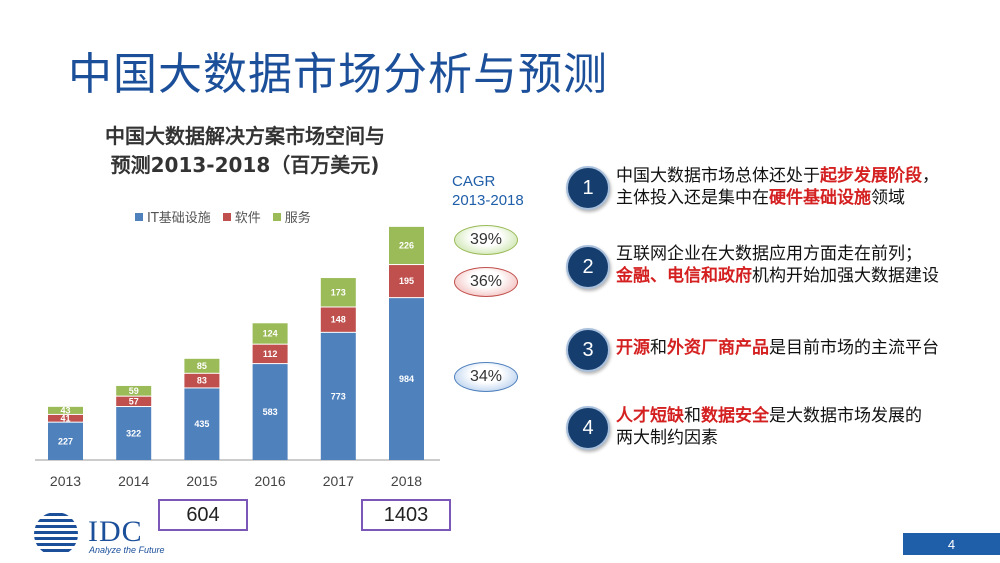  I want to click on point-highlight: 起步发展阶段, so click(871, 176).